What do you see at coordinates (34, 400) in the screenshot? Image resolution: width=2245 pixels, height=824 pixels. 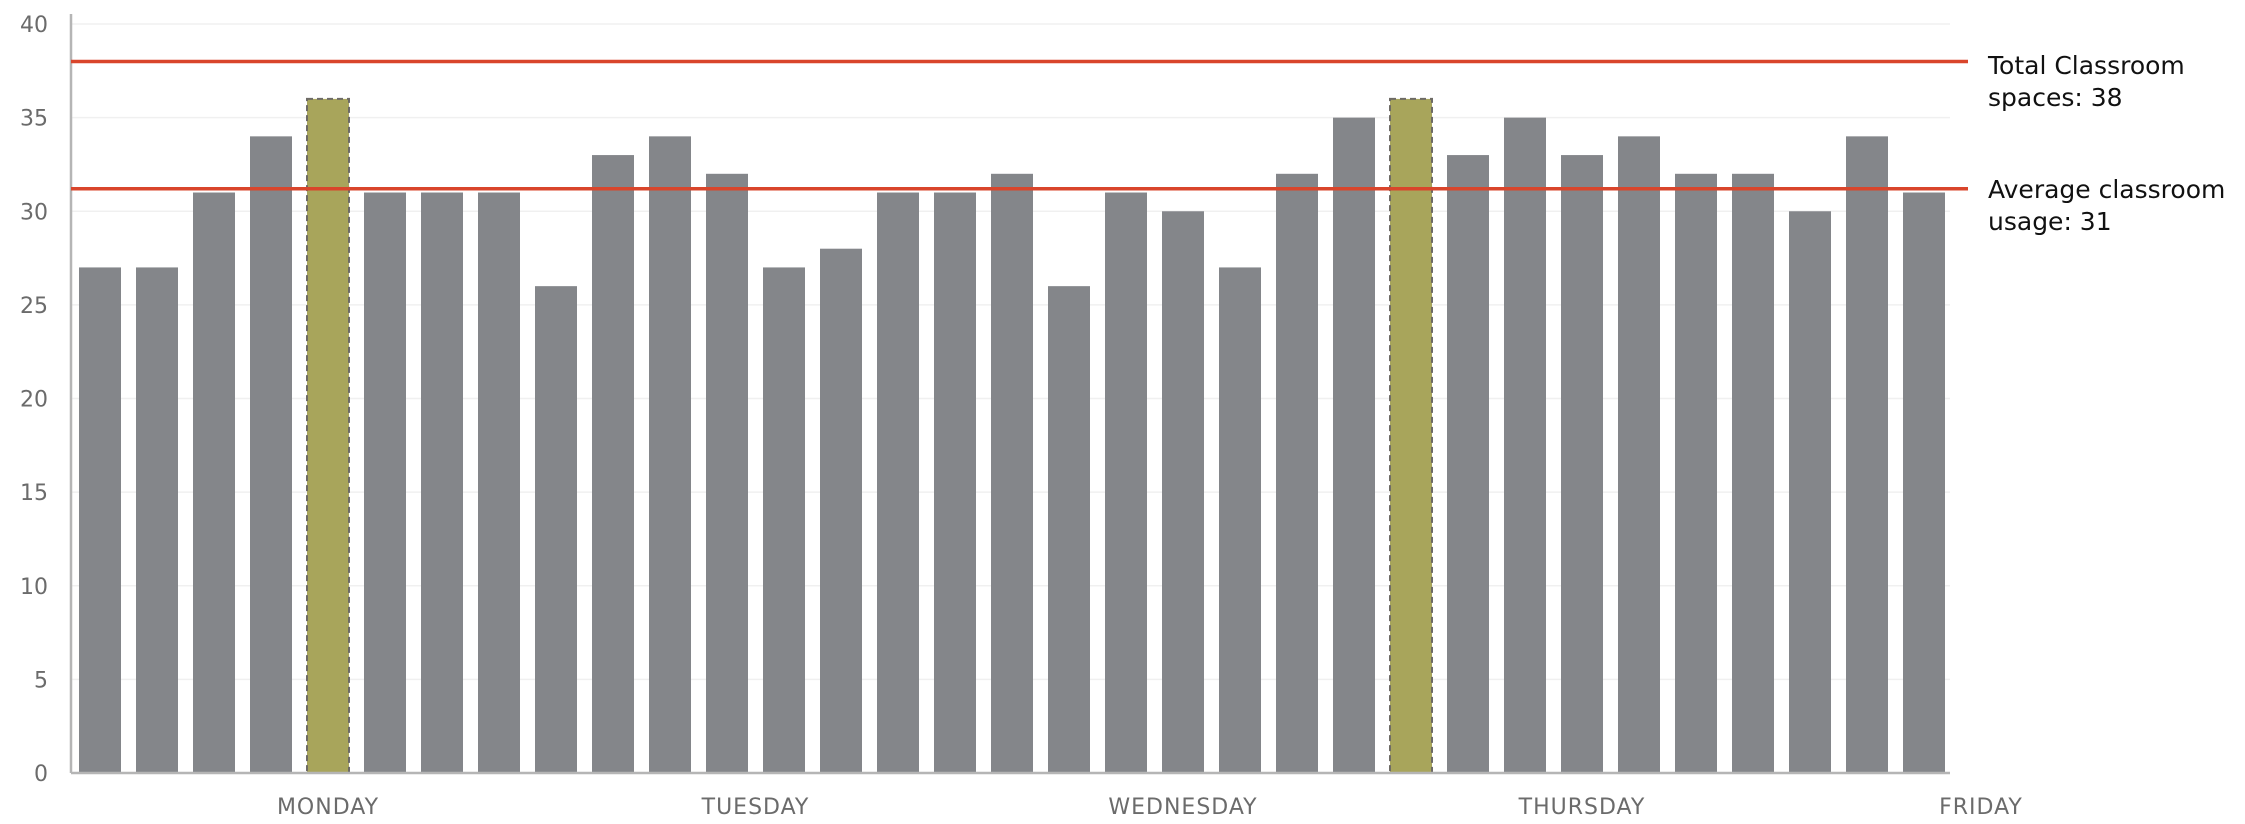 I see `y-tick-label: 20` at bounding box center [34, 400].